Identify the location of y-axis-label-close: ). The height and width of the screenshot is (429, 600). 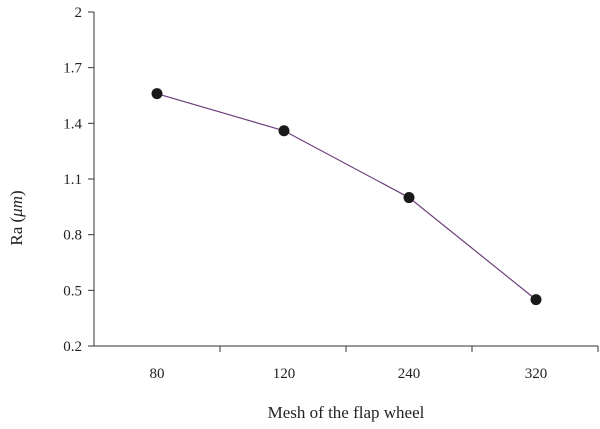
(16, 193).